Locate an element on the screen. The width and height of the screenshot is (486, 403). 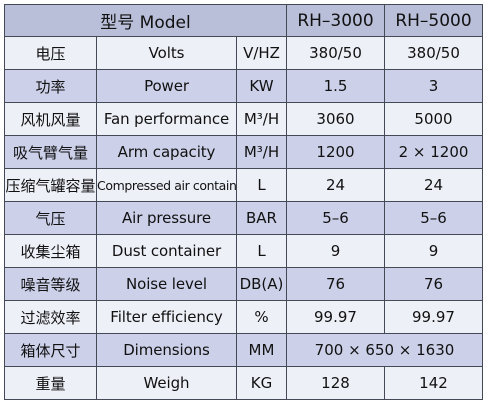
value-rh5000: 9 is located at coordinates (433, 251).